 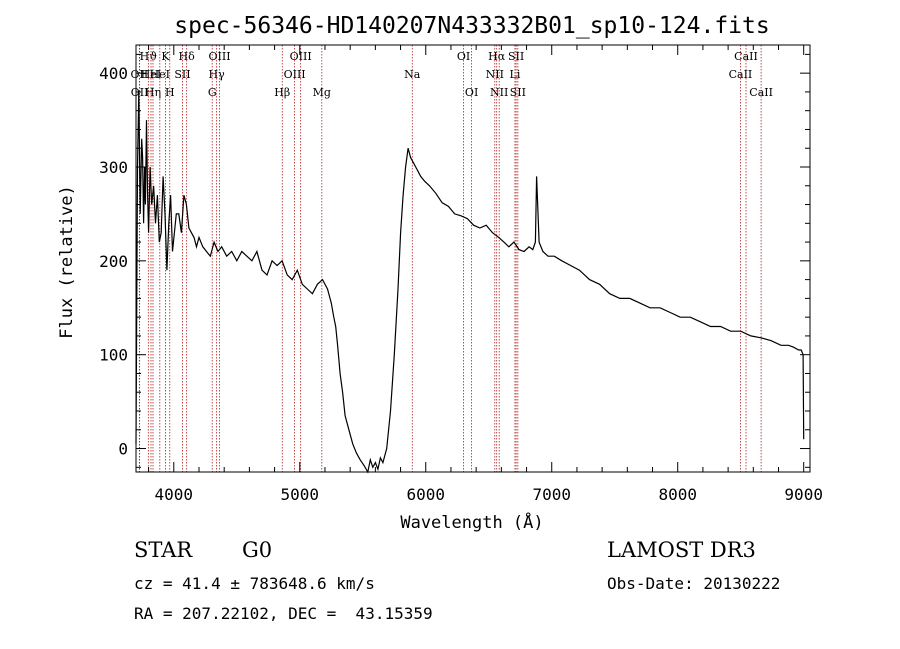 What do you see at coordinates (677, 494) in the screenshot?
I see `x-tick-label-8000: 8000` at bounding box center [677, 494].